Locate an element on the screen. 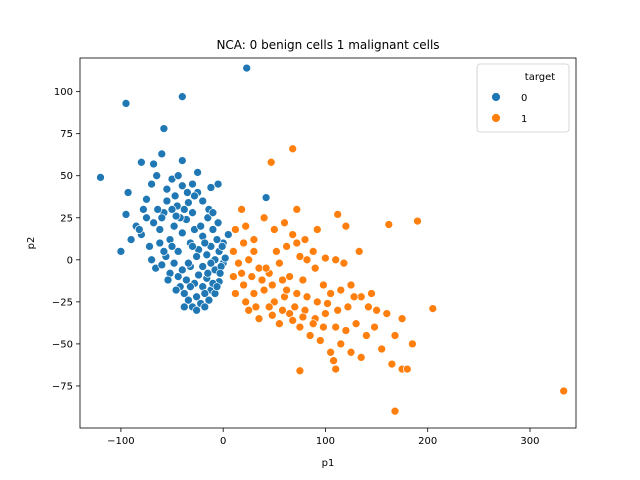 Image resolution: width=640 pixels, height=480 pixels. y-tick-label: −50 is located at coordinates (62, 344).